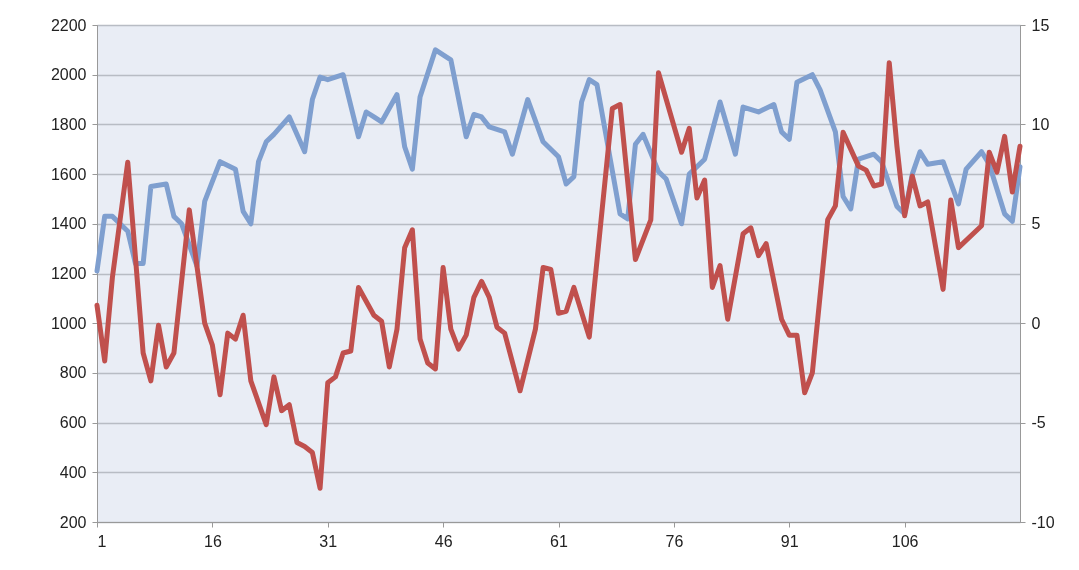 The height and width of the screenshot is (570, 1079). I want to click on y-tick-label: 2000, so click(68, 75).